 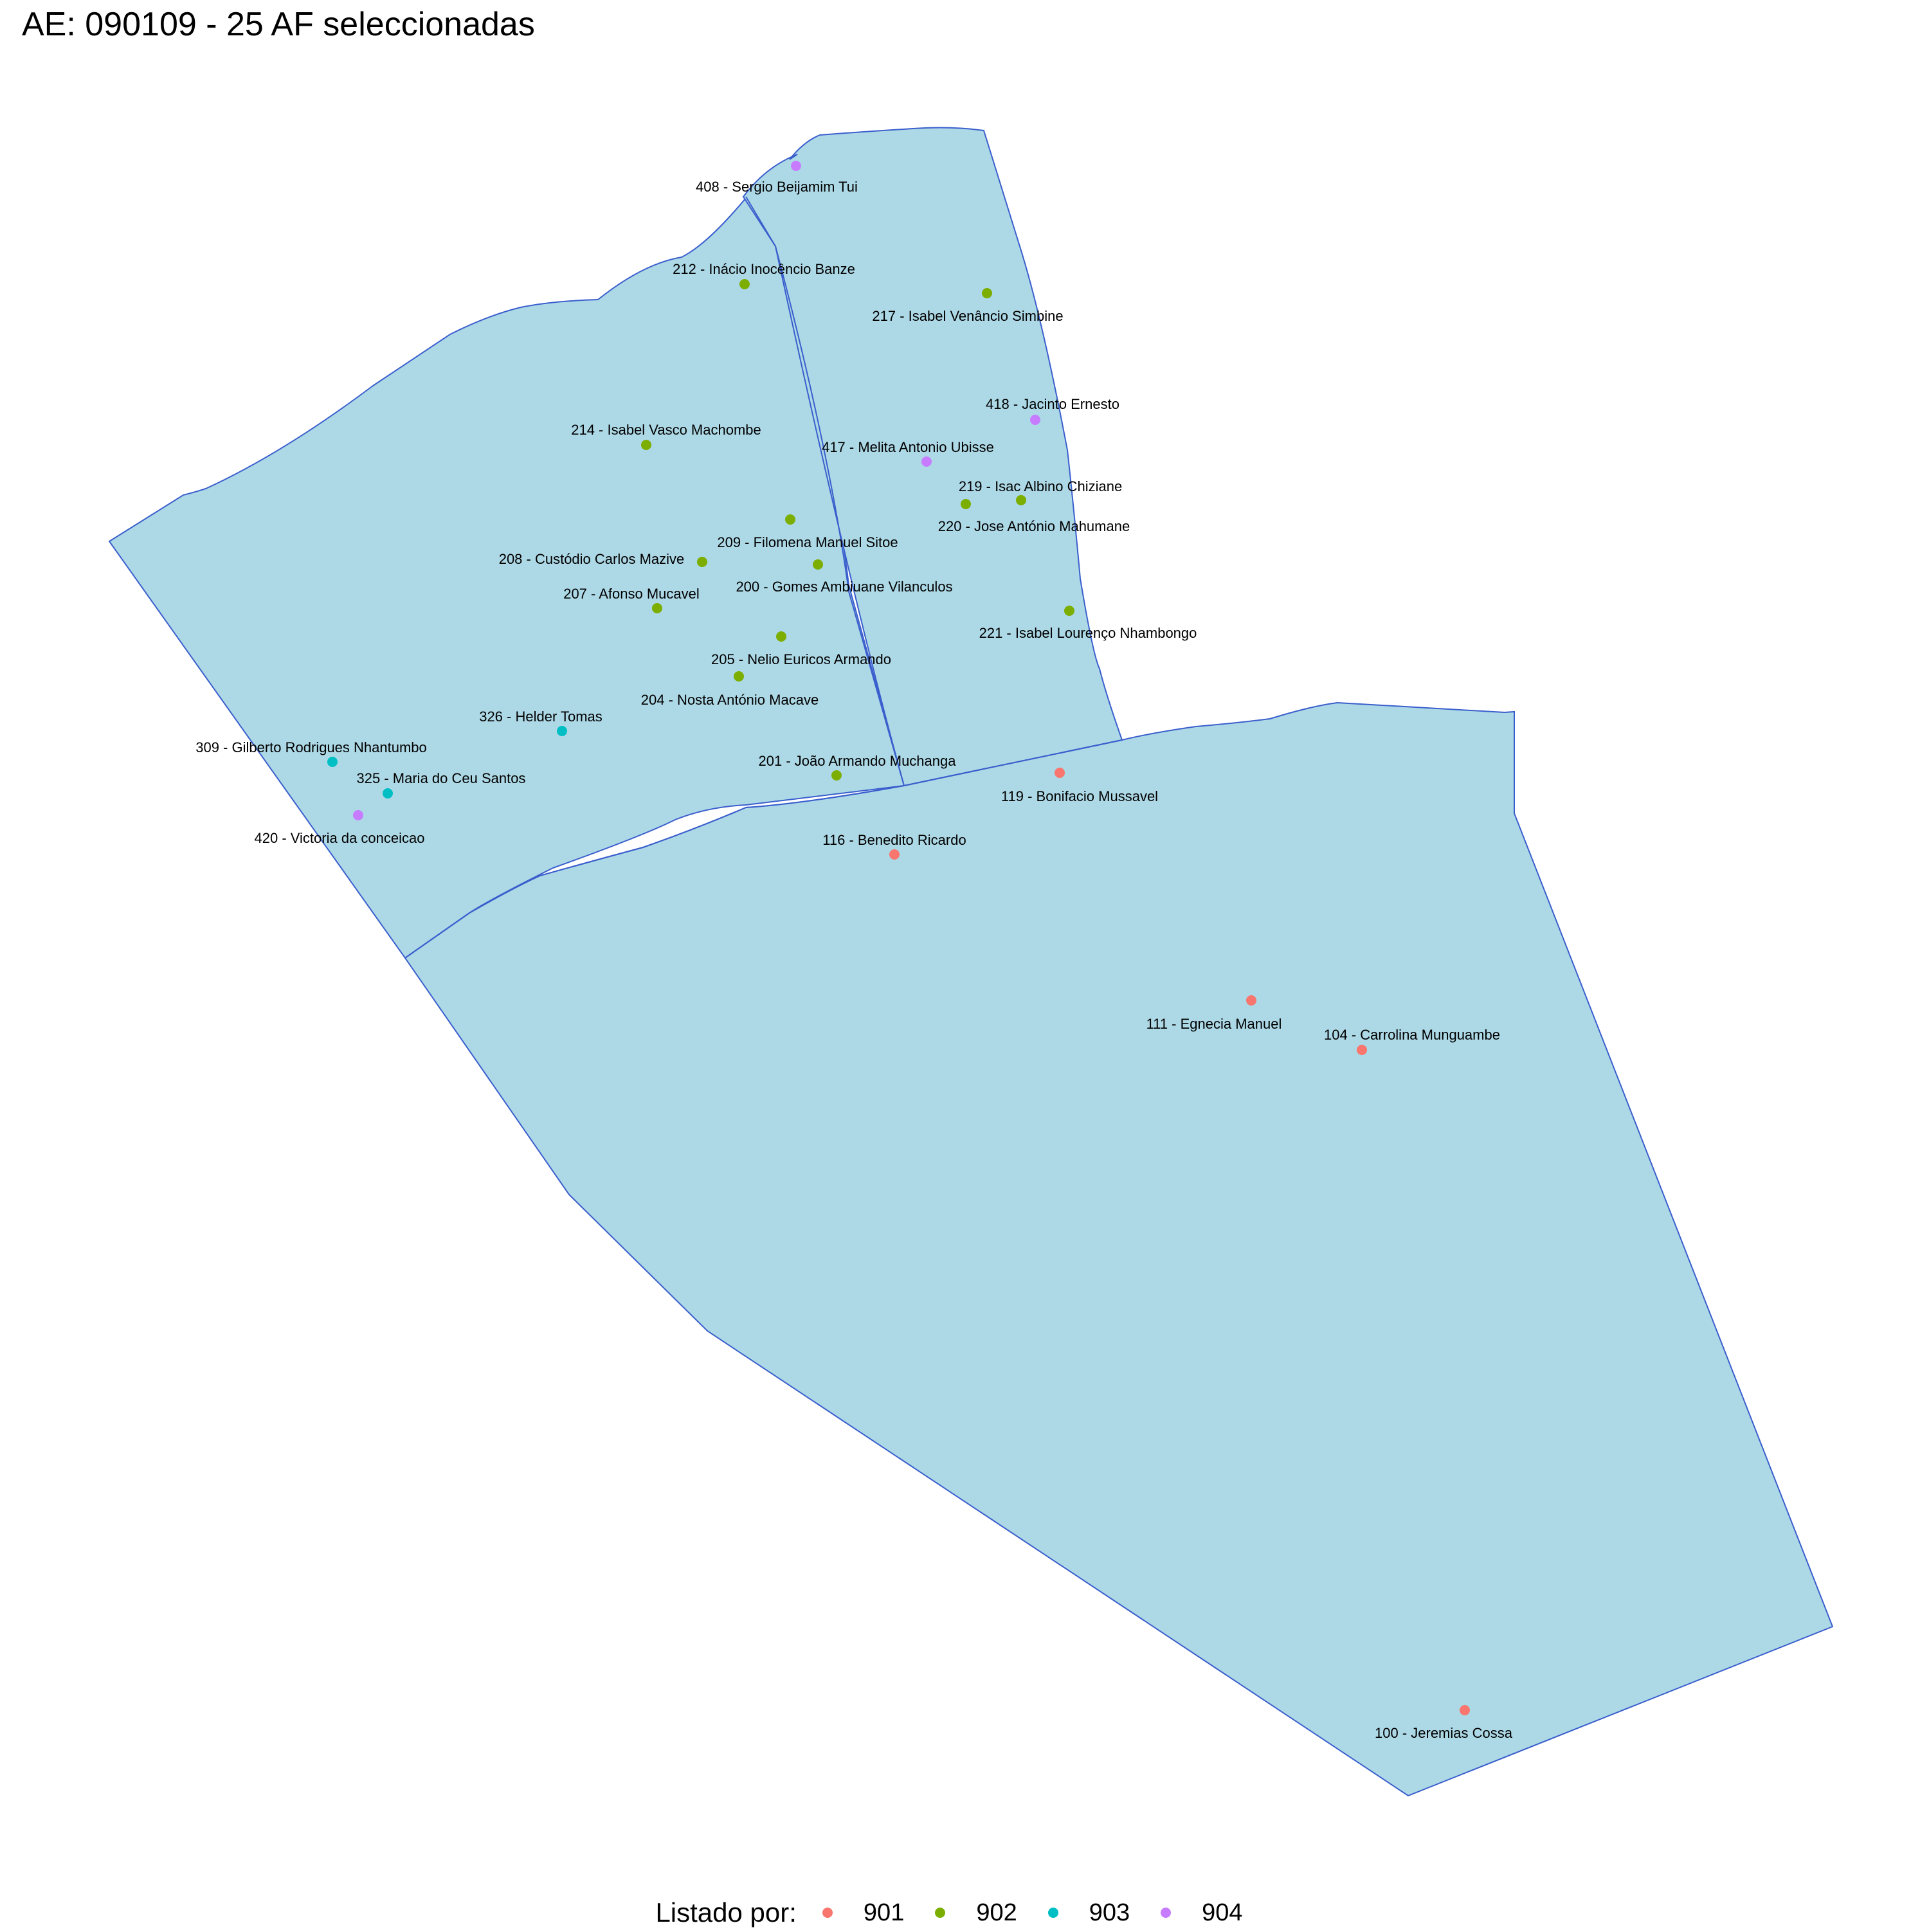 I want to click on point-label: 205 - Nelio Euricos Armando, so click(x=801, y=659).